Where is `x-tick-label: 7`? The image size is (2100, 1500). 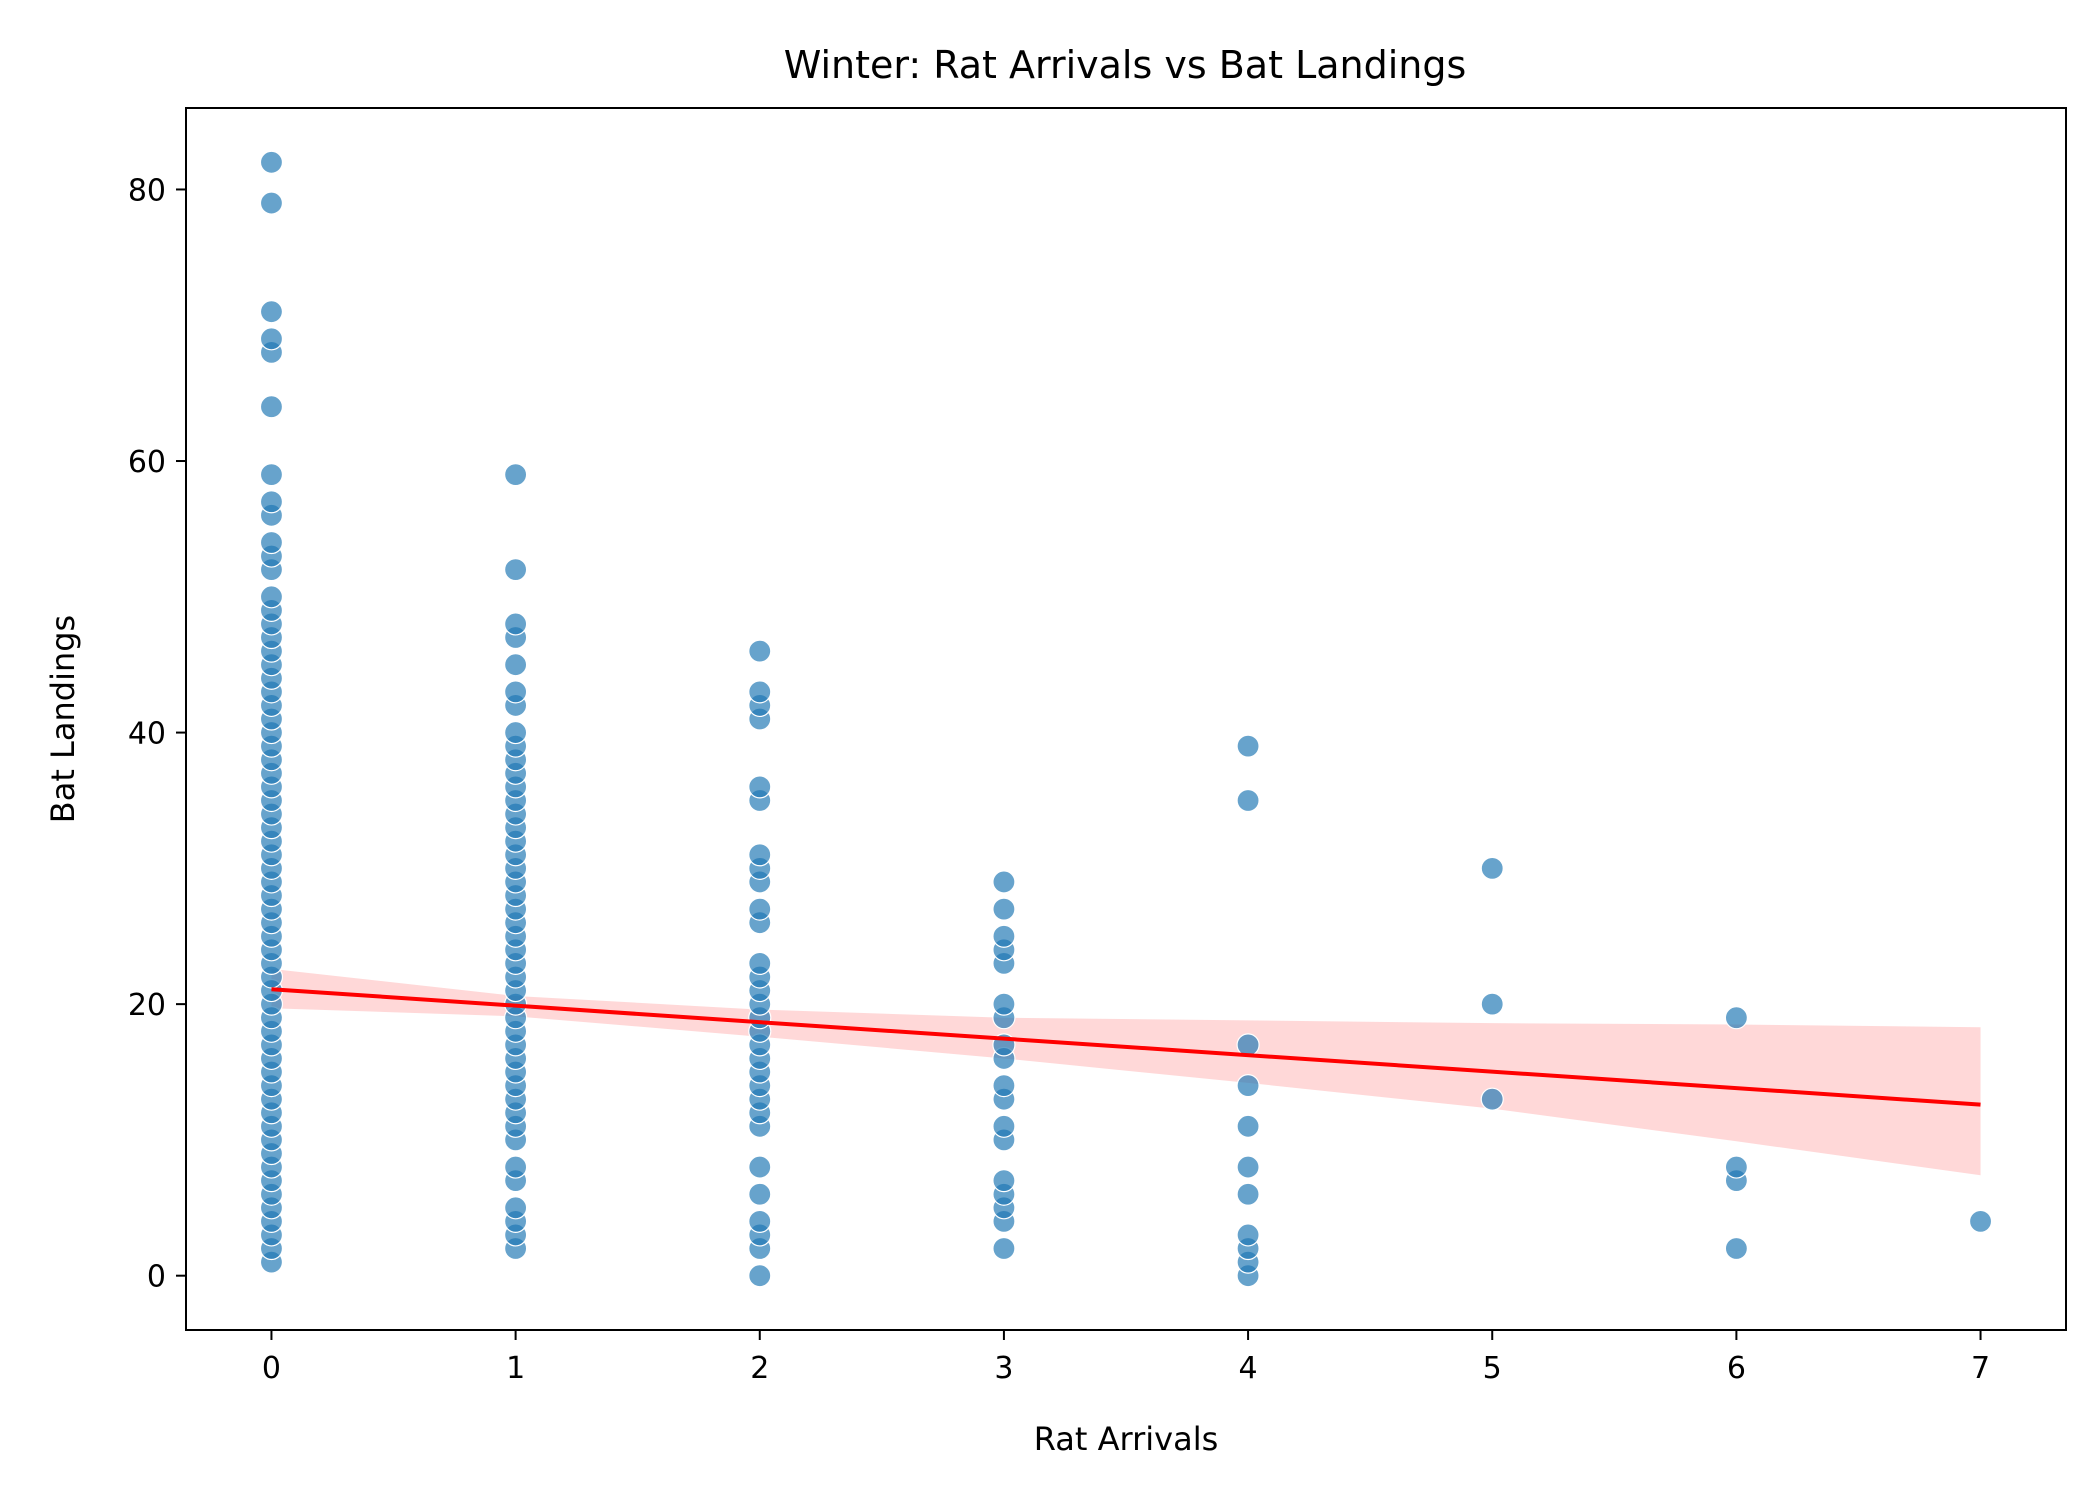 x-tick-label: 7 is located at coordinates (1980, 1368).